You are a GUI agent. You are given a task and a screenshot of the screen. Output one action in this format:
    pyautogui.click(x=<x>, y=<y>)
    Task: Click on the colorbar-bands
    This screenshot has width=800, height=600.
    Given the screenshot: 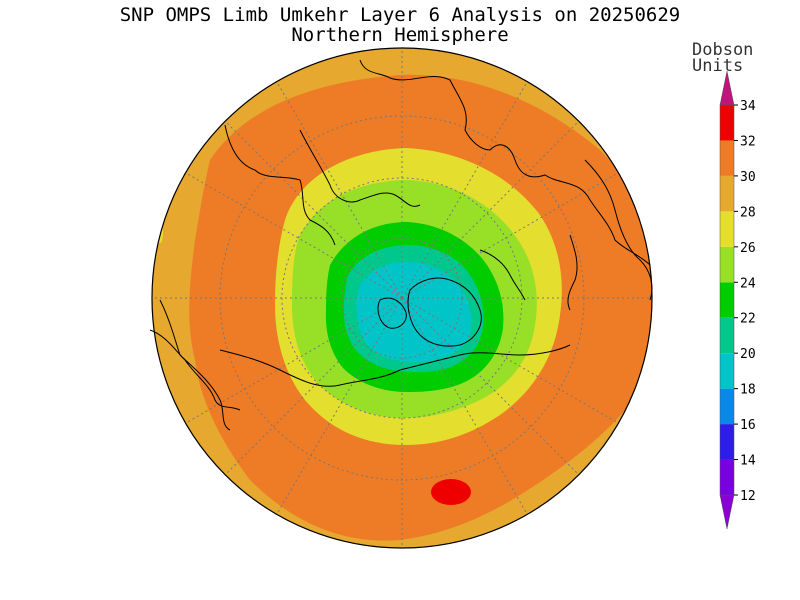 What is the action you would take?
    pyautogui.click(x=727, y=300)
    